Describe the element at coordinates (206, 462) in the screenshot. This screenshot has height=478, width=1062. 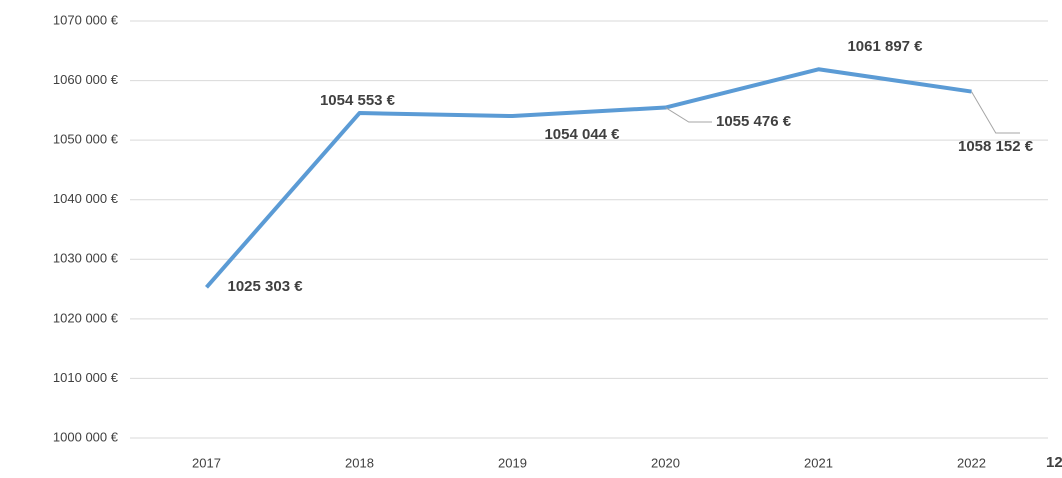
I see `x-tick-label: 2017` at that location.